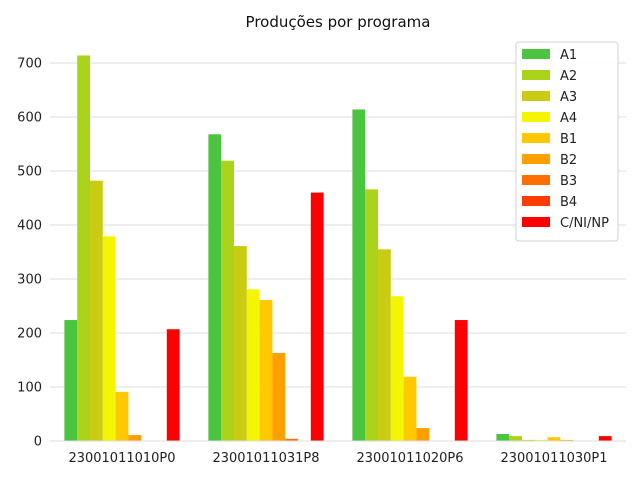 This screenshot has height=480, width=640. I want to click on y-tick-label: 700, so click(29, 64).